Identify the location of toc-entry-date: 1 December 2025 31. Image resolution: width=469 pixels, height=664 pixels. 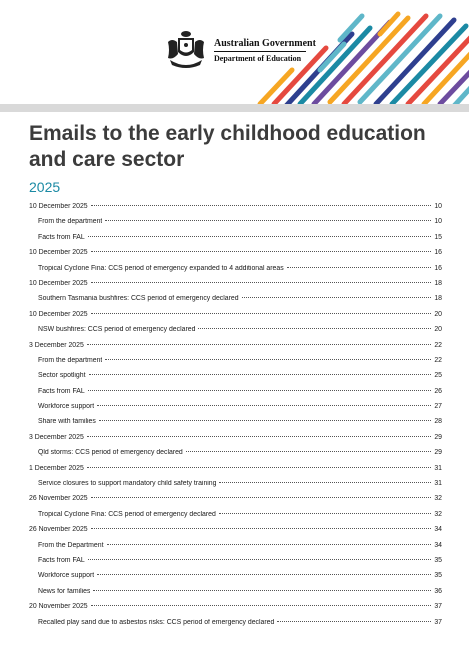
(235, 472).